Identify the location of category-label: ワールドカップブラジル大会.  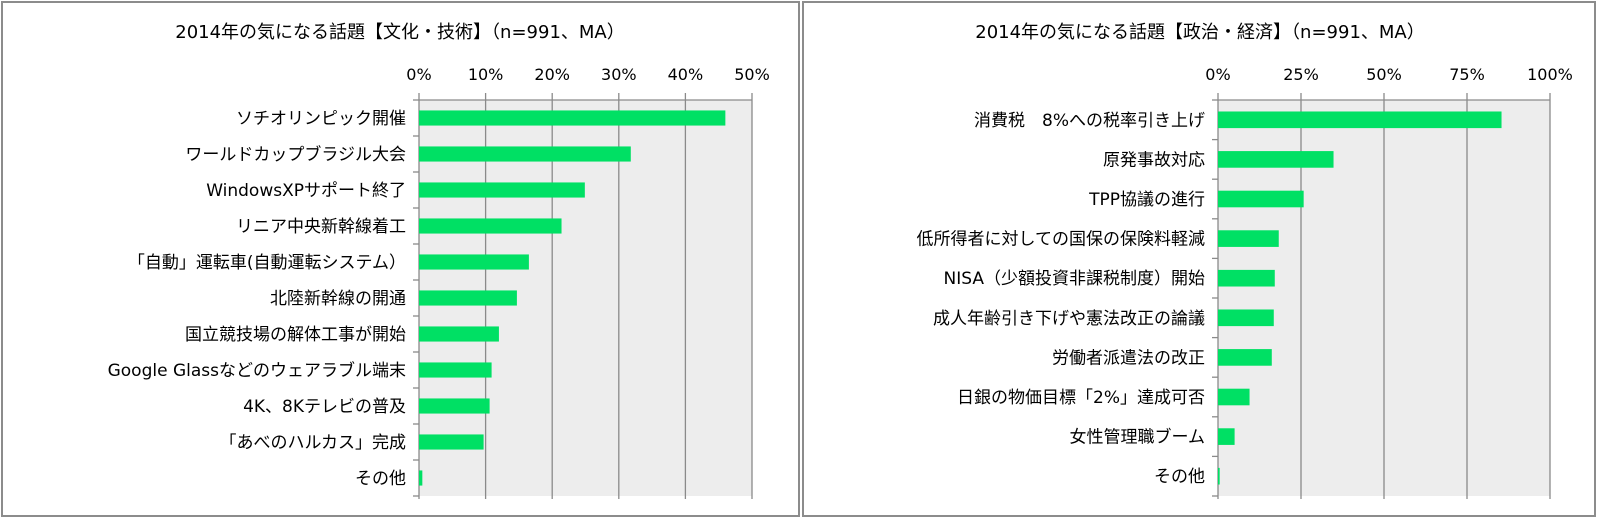
(295, 154).